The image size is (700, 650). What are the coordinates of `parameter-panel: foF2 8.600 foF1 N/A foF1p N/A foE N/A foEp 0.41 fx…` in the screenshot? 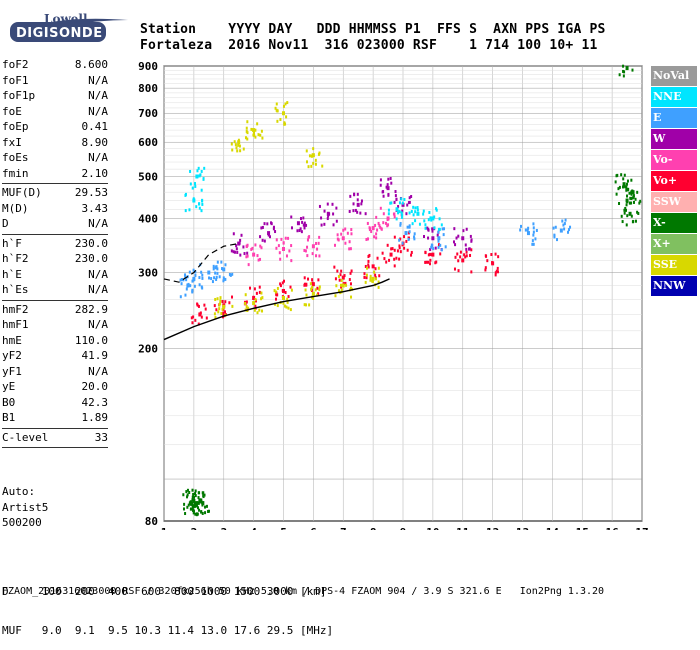 It's located at (55, 254).